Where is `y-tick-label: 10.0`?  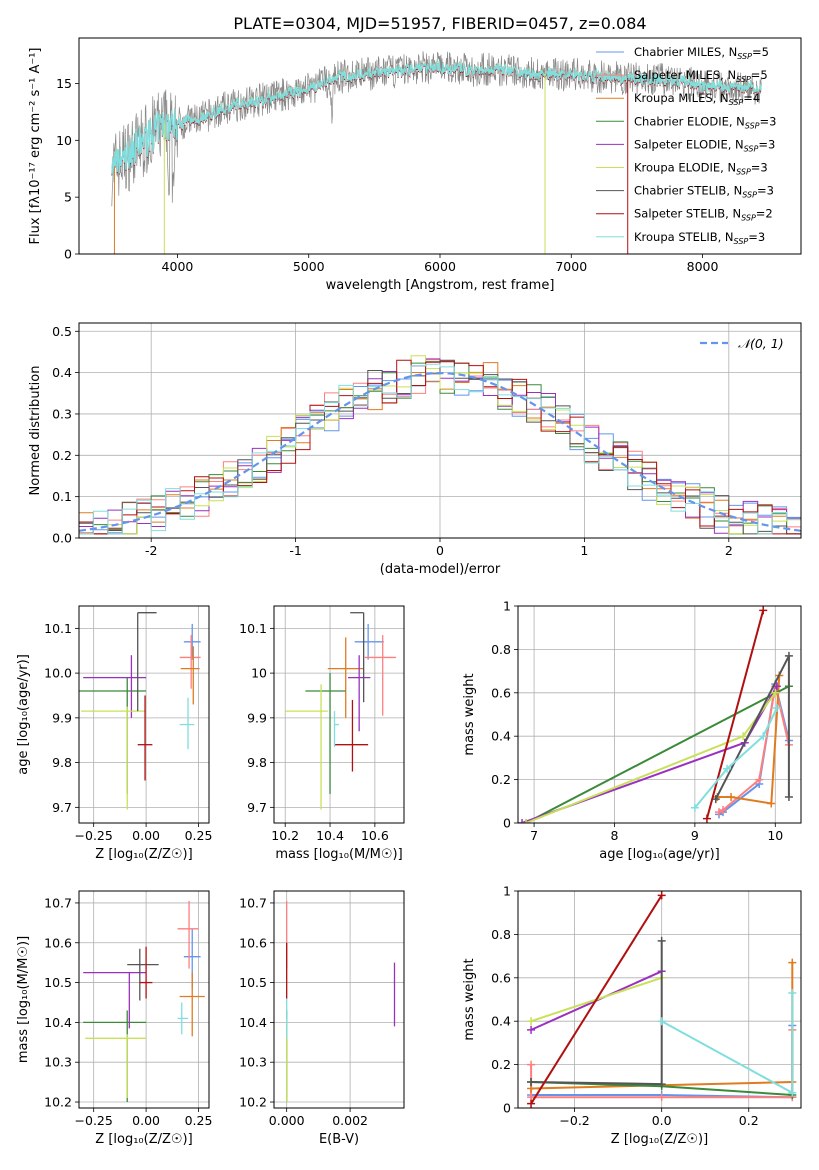 y-tick-label: 10.0 is located at coordinates (58, 673).